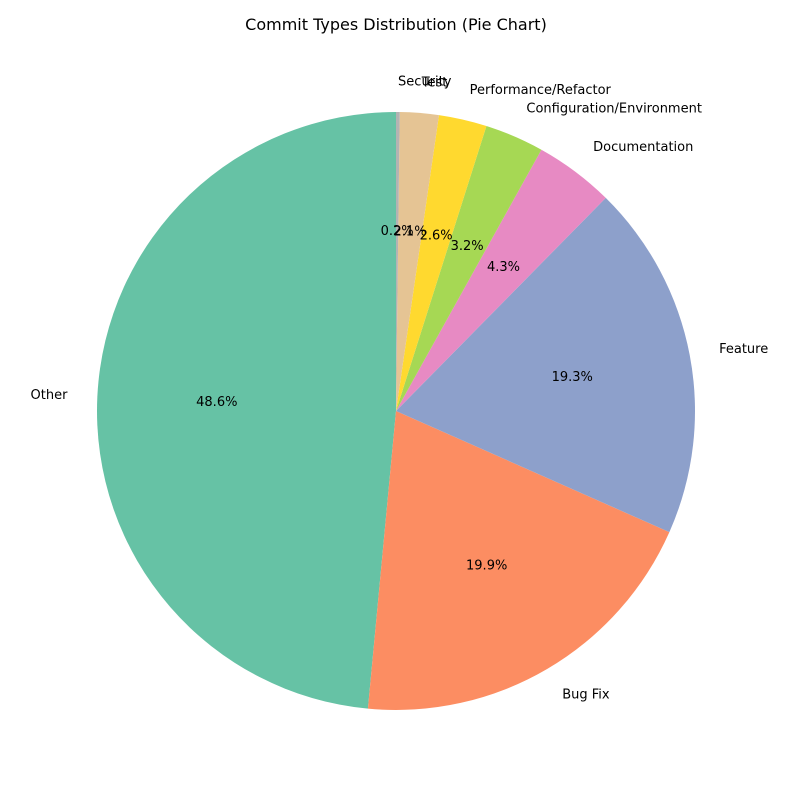  Describe the element at coordinates (50, 395) in the screenshot. I see `slice-label: Other` at that location.